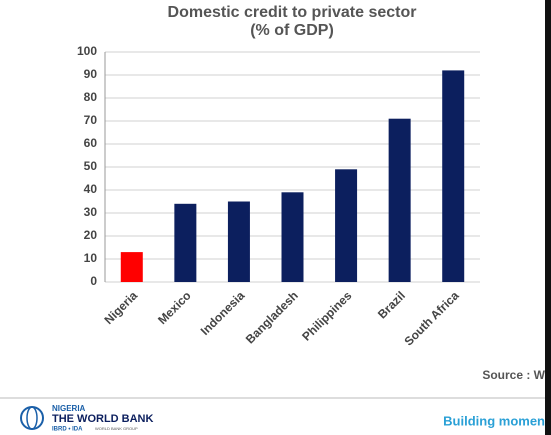 This screenshot has height=435, width=551. I want to click on x-tick-label: Indonesia, so click(223, 313).